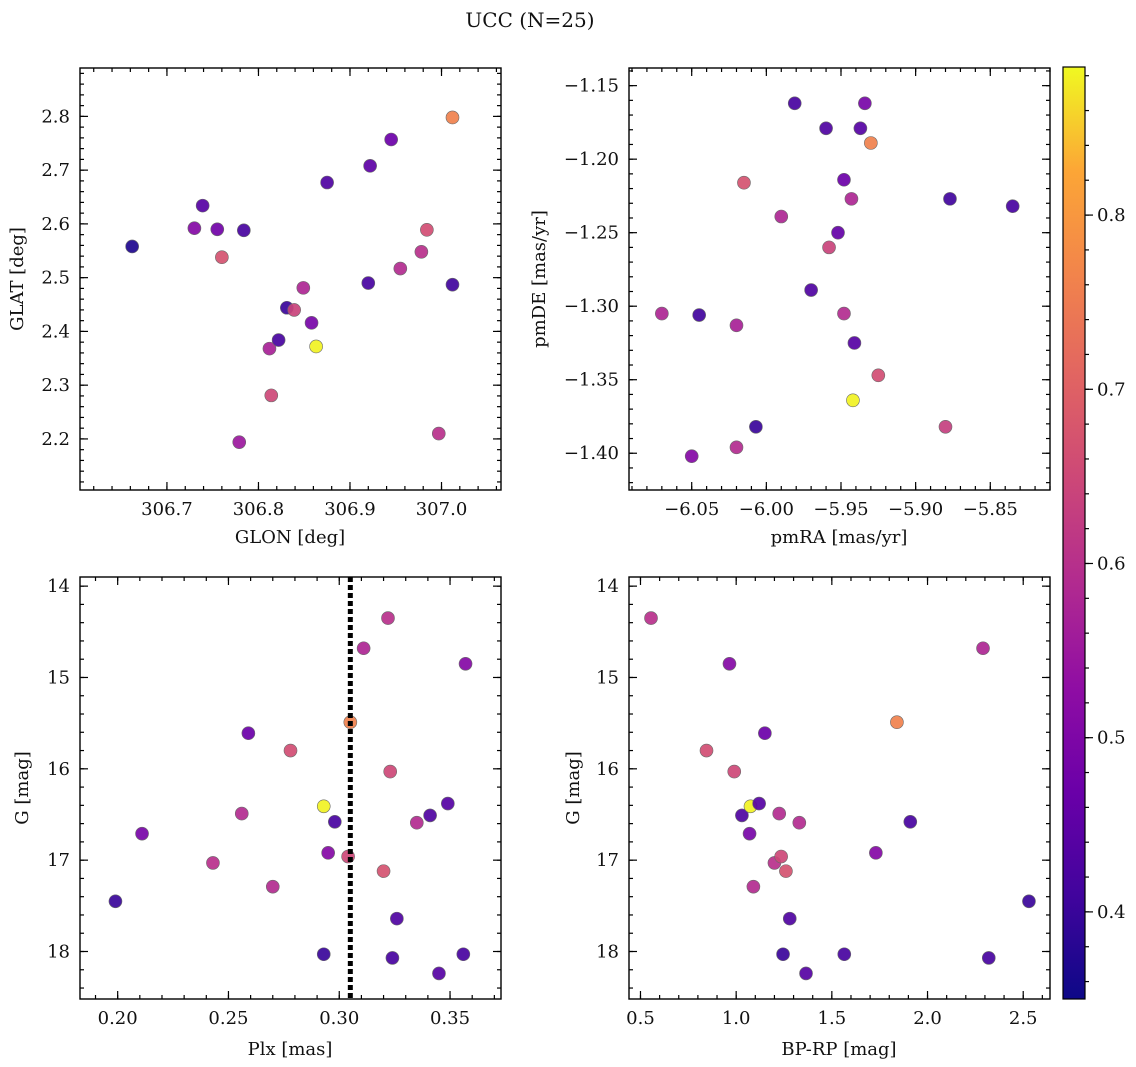 This screenshot has width=1136, height=1067. Describe the element at coordinates (840, 509) in the screenshot. I see `x-tick-label: −5.95` at that location.